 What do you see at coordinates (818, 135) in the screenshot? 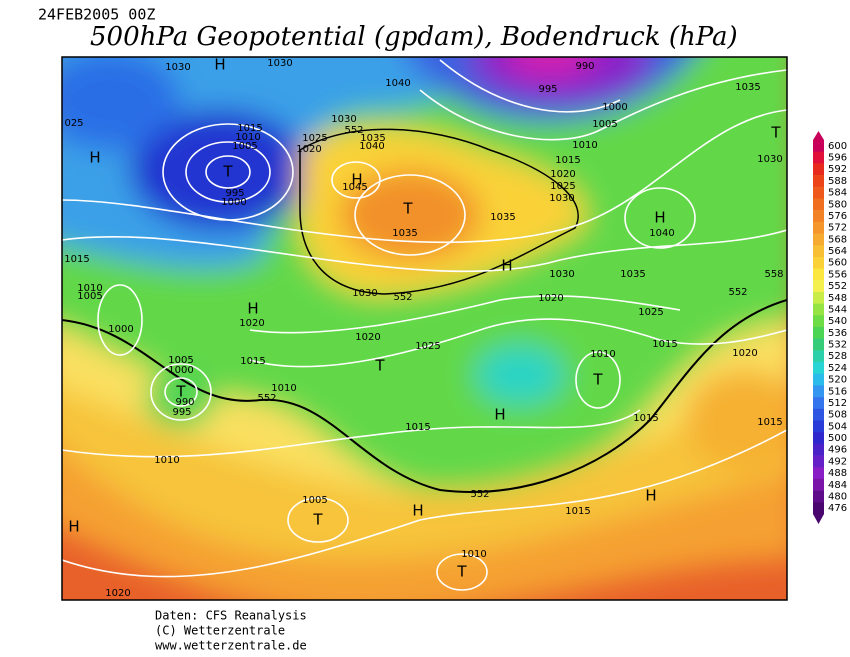
I see `colorbar-tip-top` at bounding box center [818, 135].